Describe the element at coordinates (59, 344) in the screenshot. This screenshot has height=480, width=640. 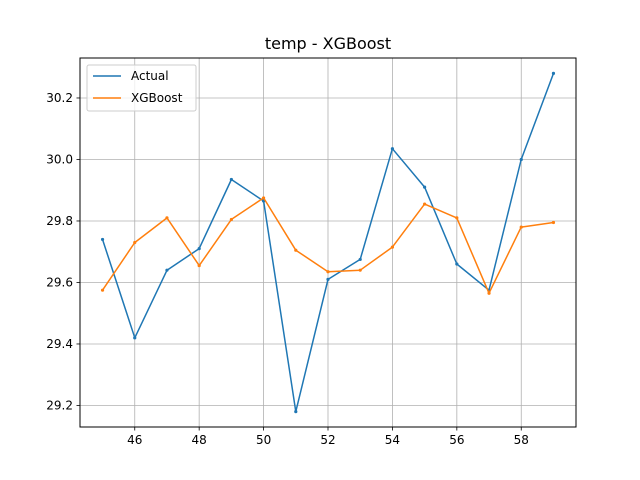
I see `y-tick-label: 29.4` at that location.